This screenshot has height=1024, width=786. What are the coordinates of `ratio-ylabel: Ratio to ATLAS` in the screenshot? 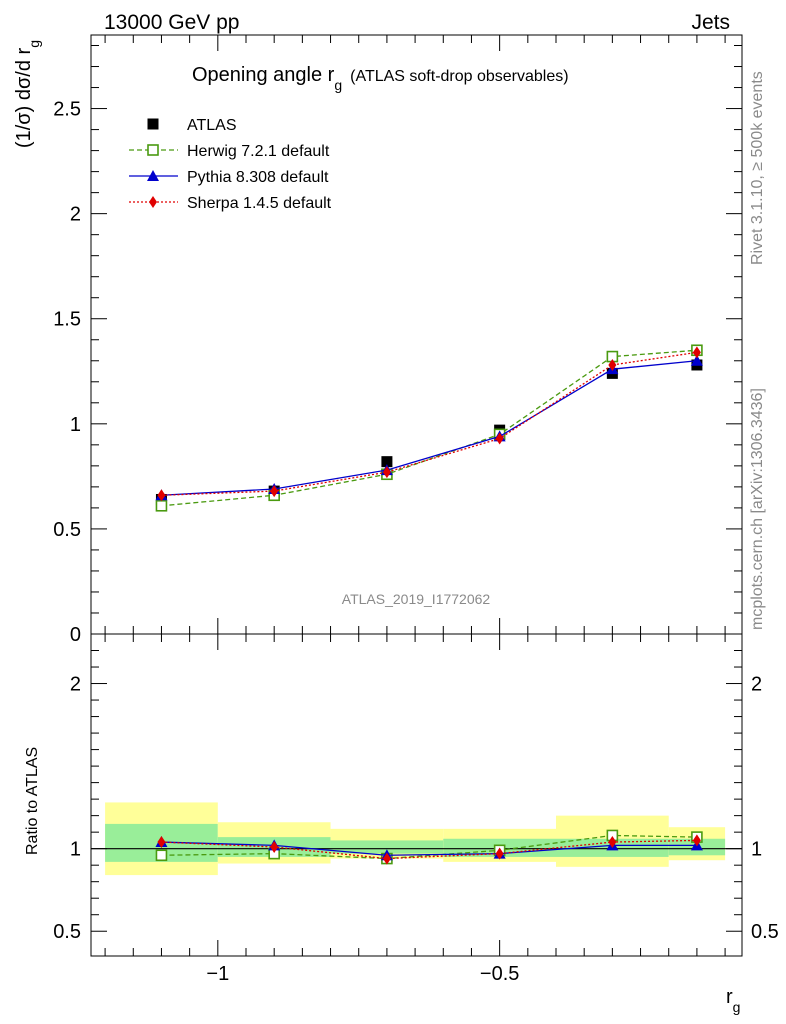 It's located at (32, 801).